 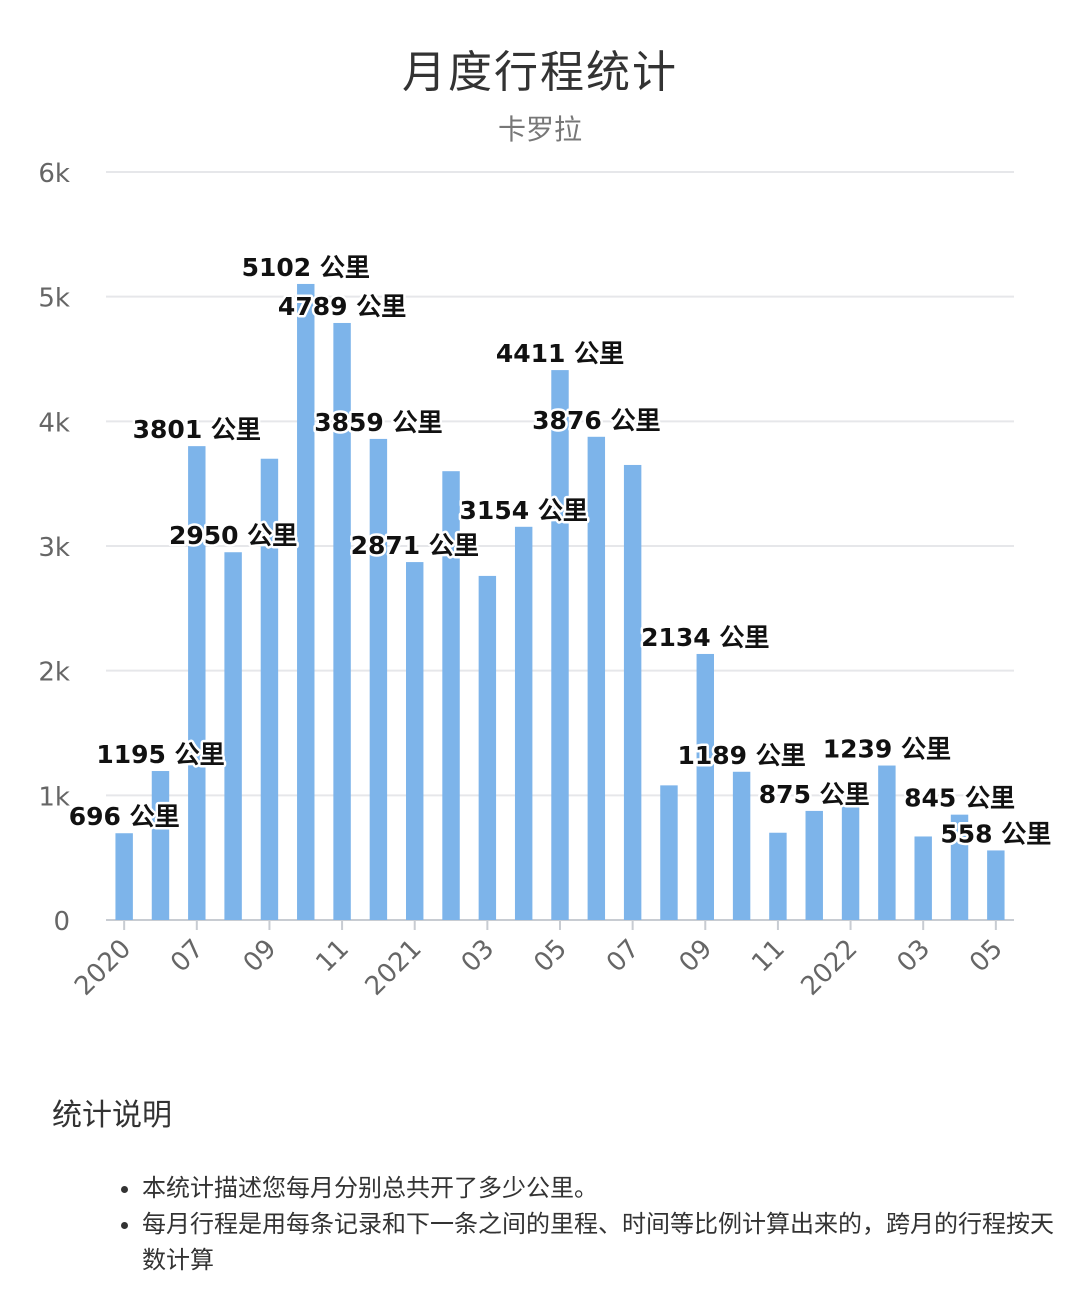 I want to click on notes-title: 统计说明, so click(x=112, y=1115).